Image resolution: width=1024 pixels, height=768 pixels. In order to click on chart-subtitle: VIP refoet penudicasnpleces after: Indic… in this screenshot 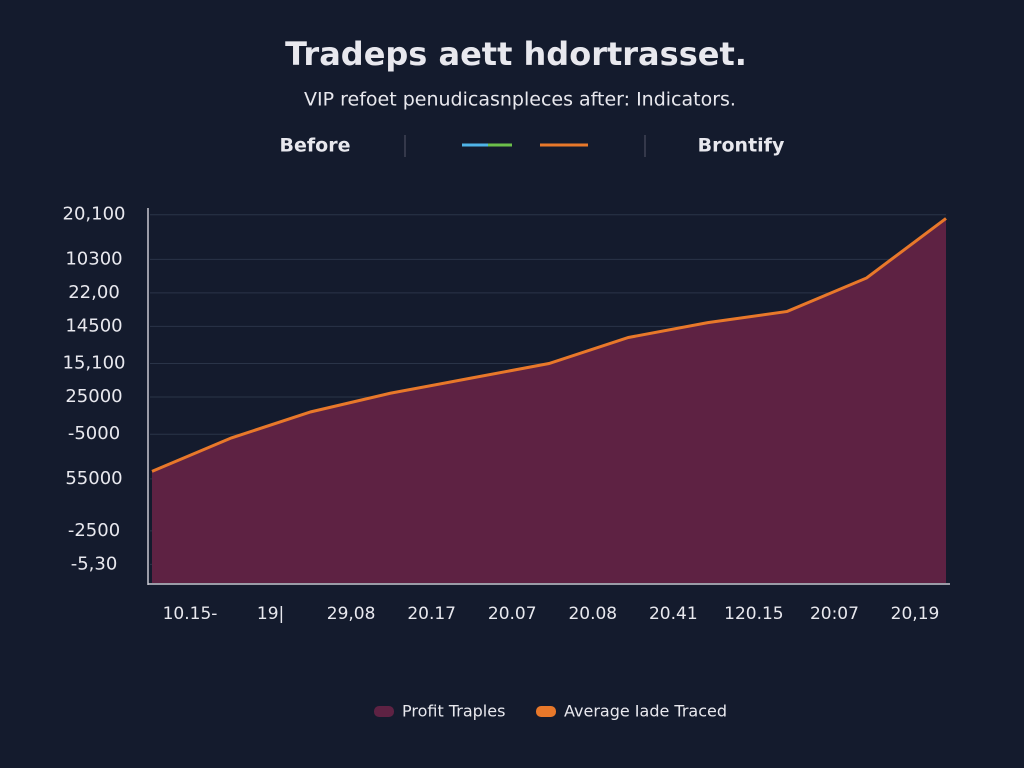, I will do `click(520, 100)`.